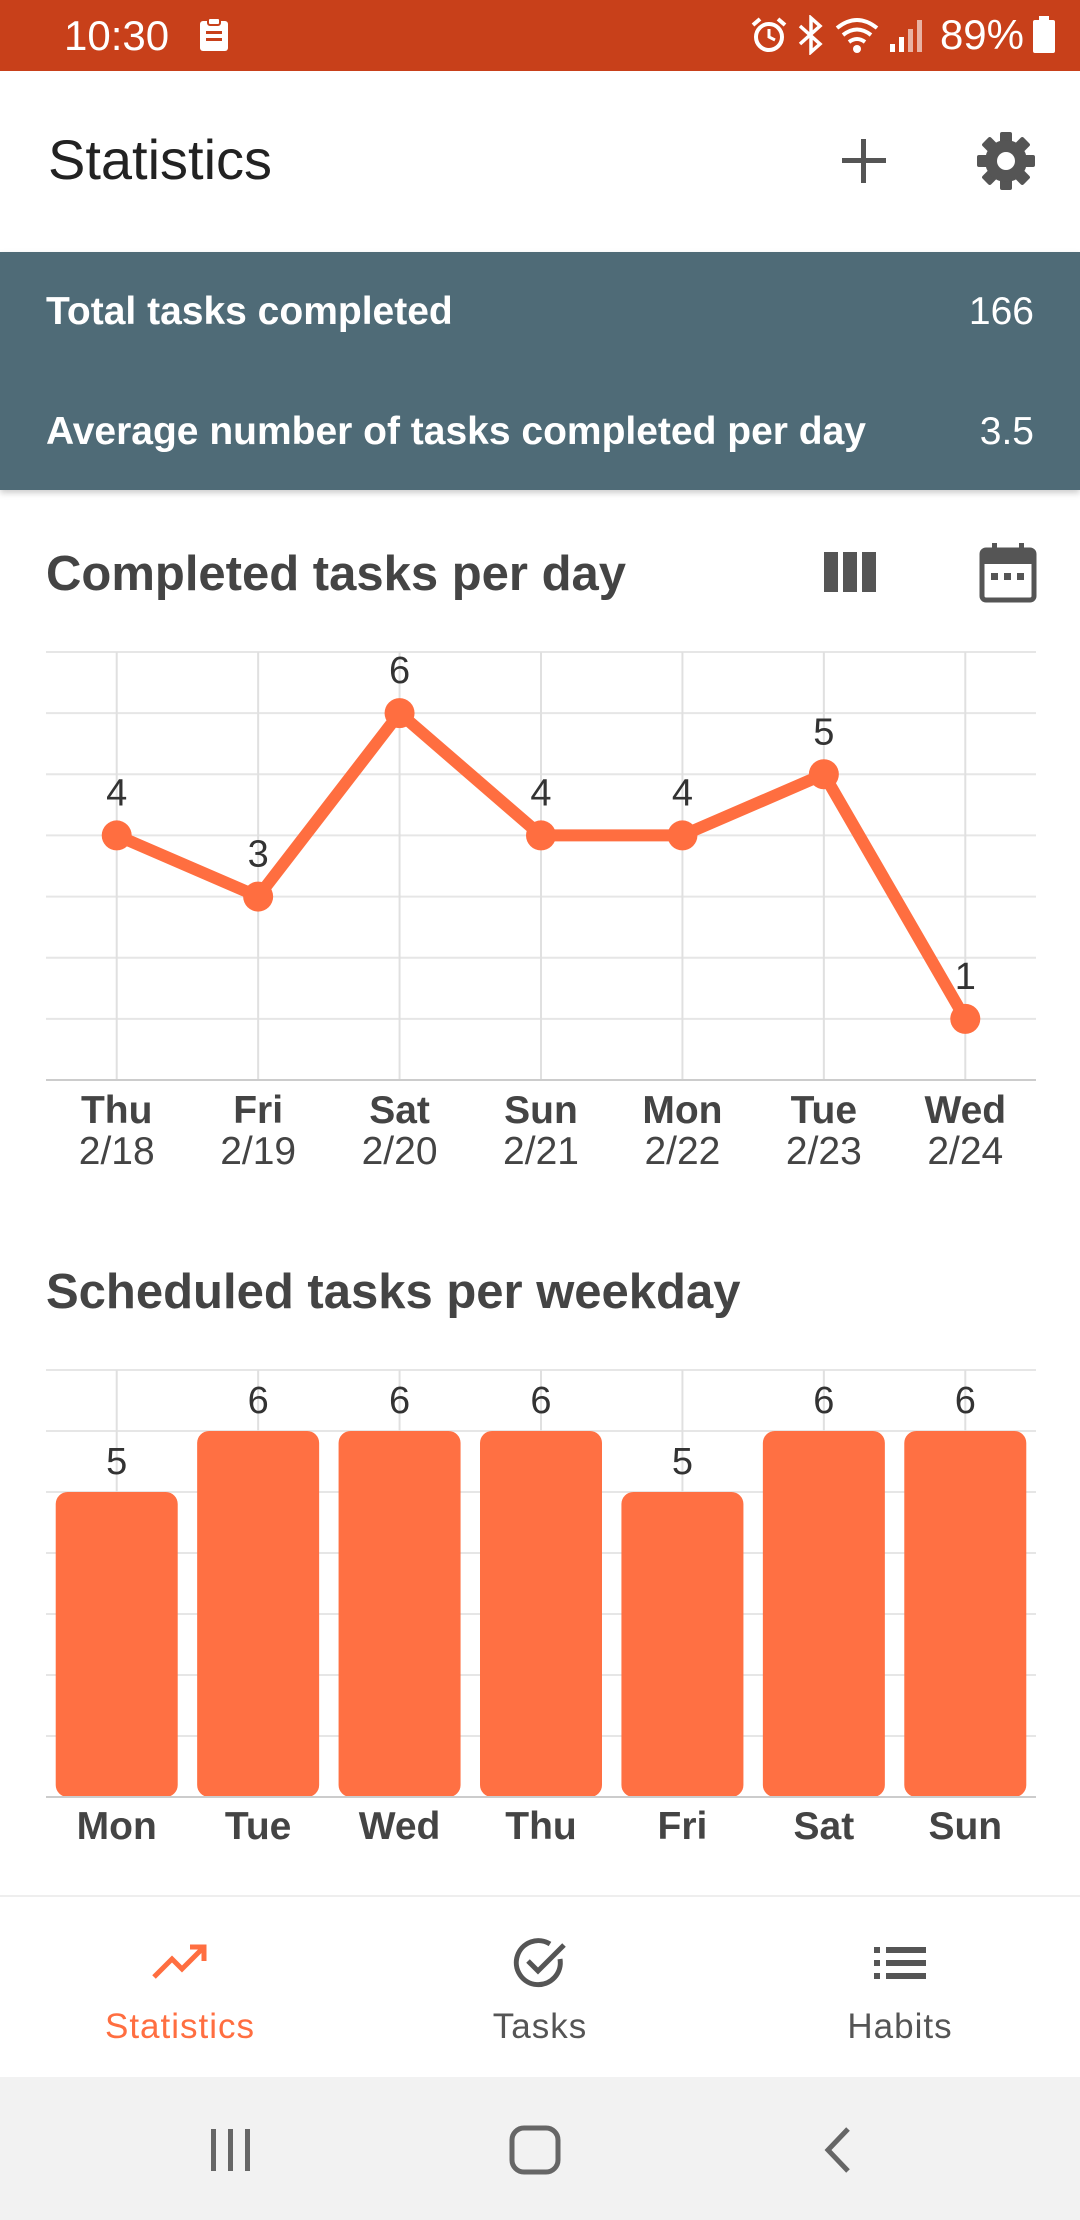  I want to click on status-bar: 10:30 89%, so click(540, 35).